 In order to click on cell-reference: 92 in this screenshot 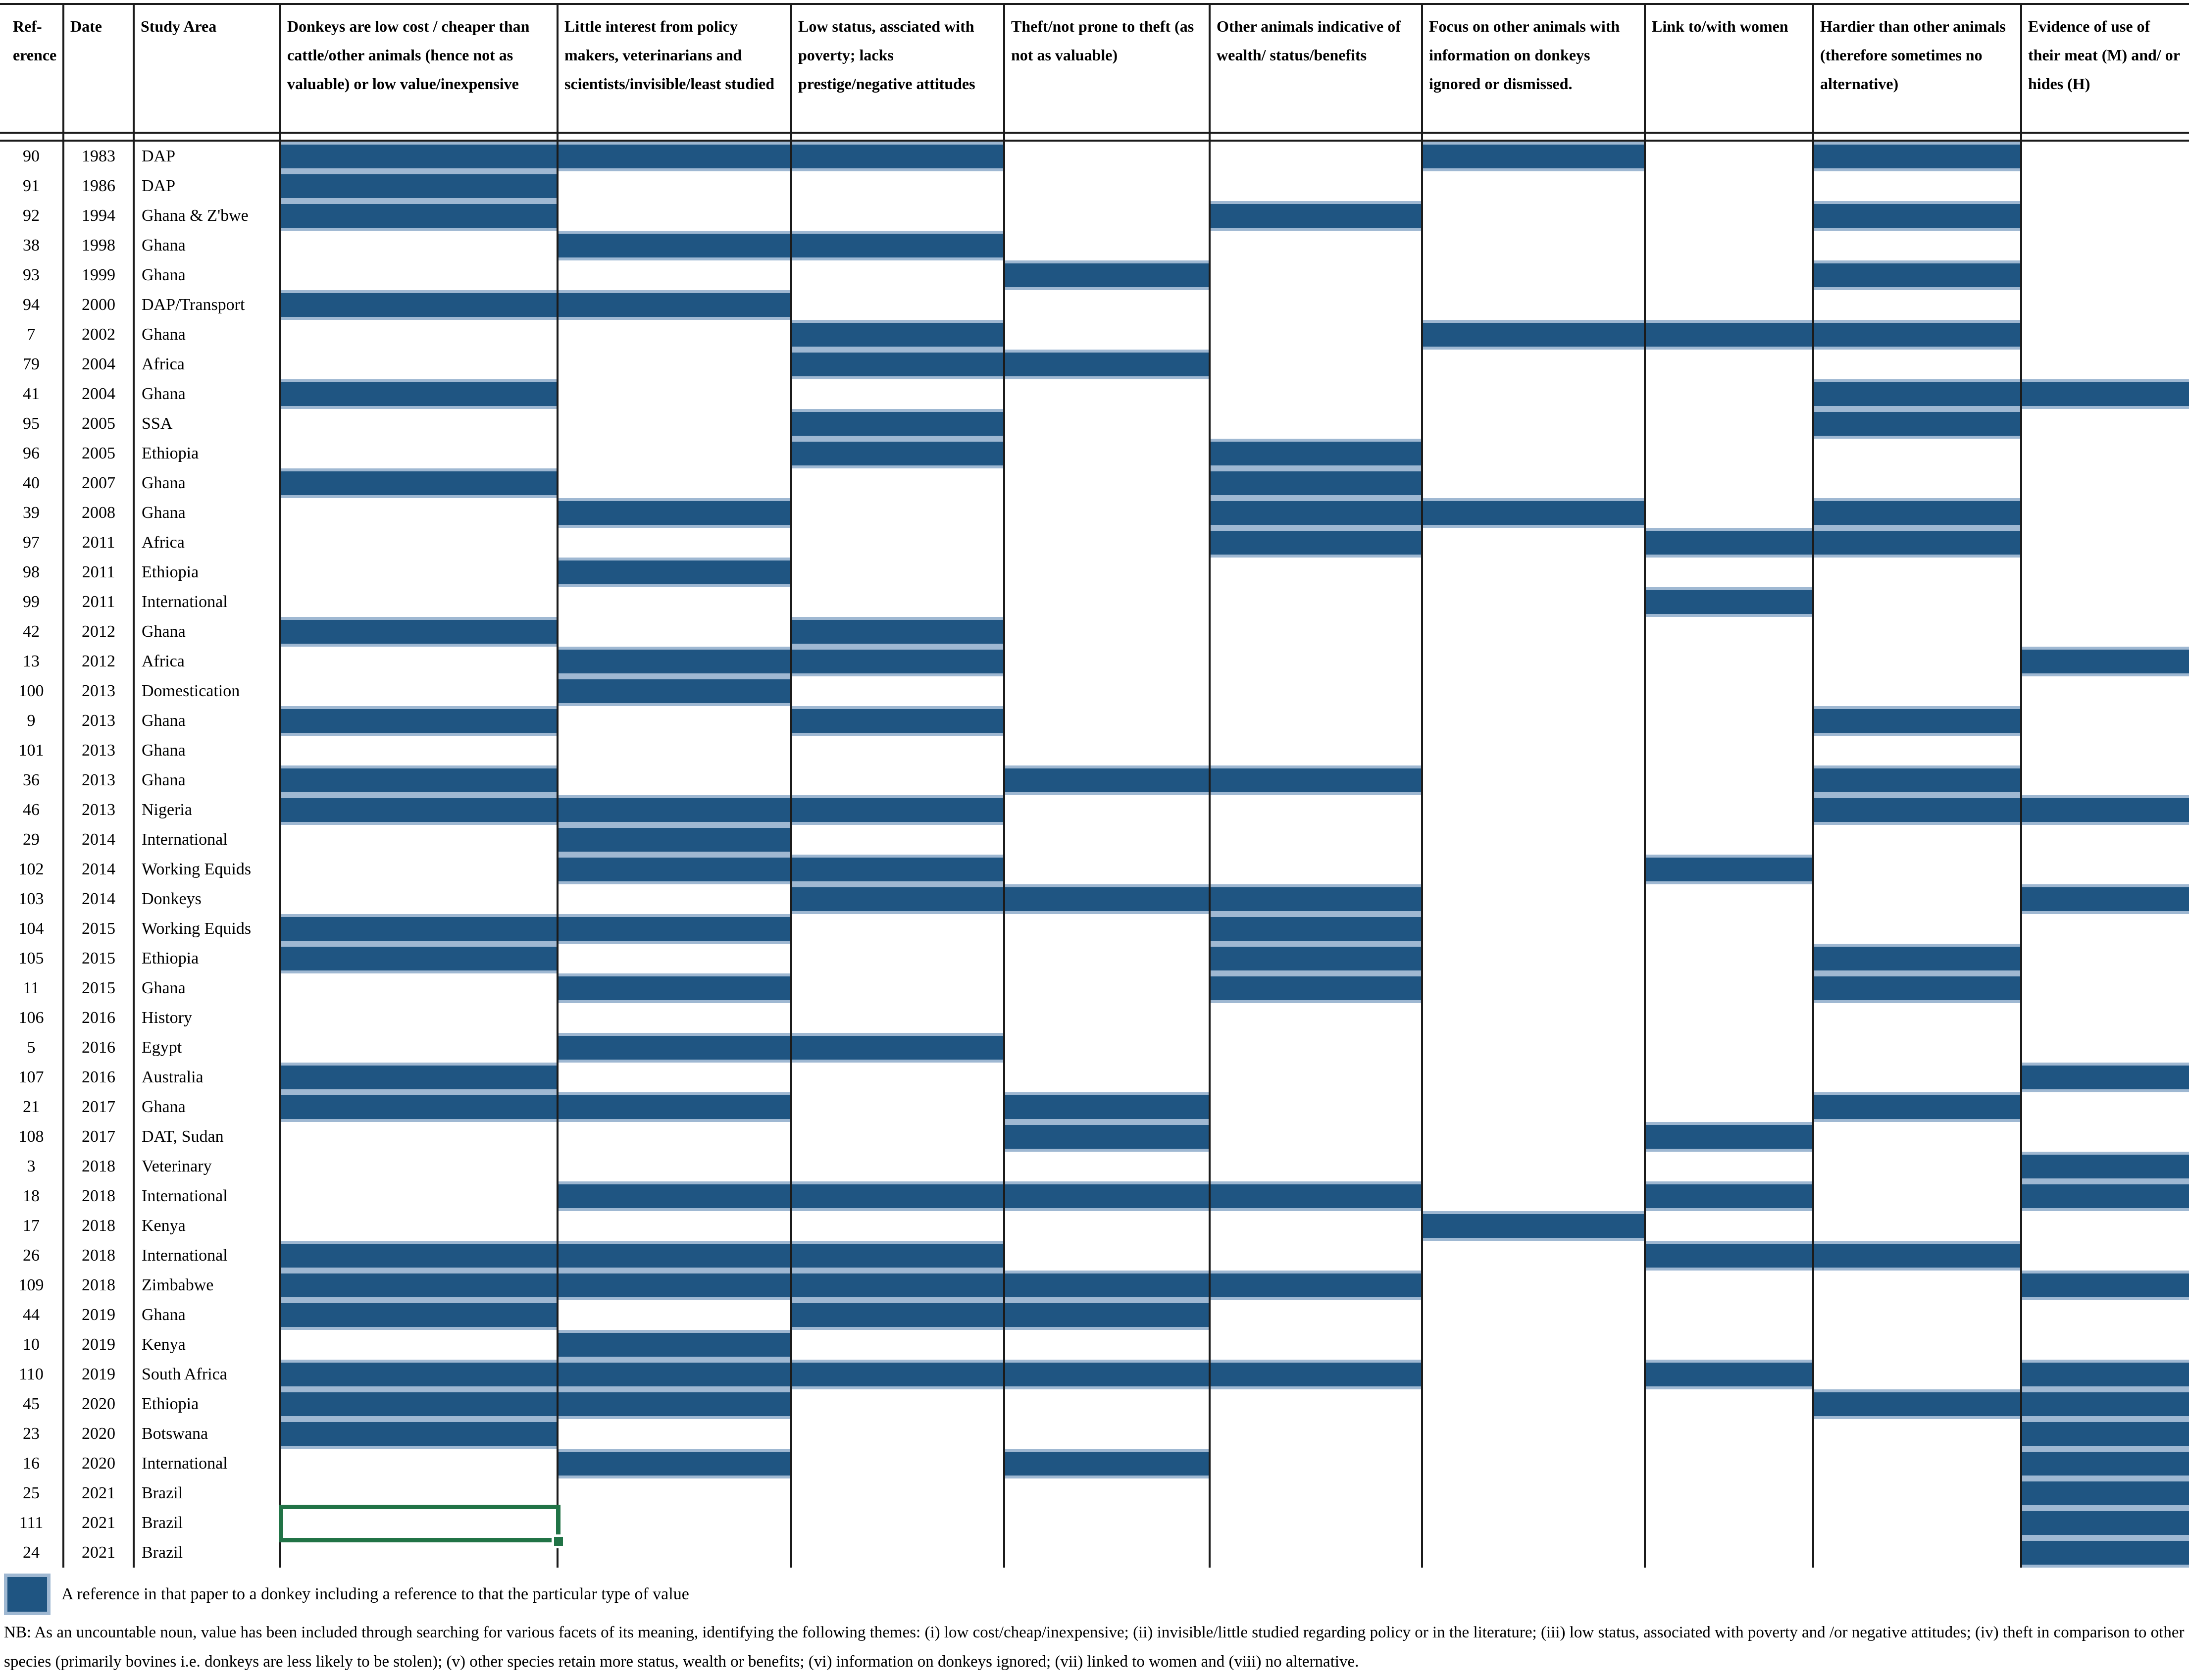, I will do `click(32, 216)`.